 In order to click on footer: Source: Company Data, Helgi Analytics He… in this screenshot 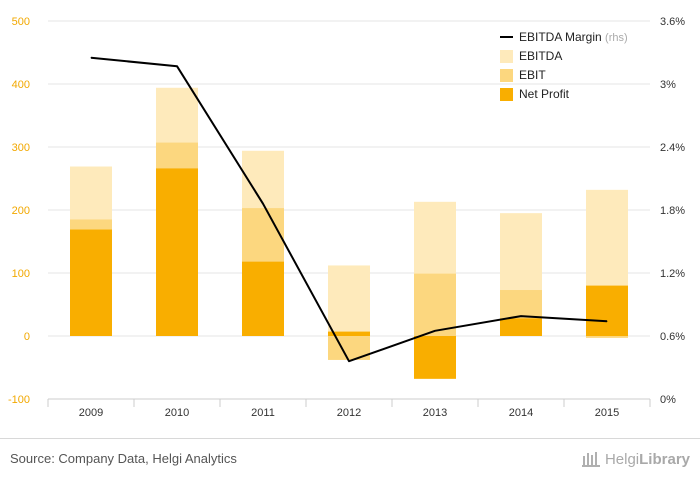, I will do `click(350, 461)`.